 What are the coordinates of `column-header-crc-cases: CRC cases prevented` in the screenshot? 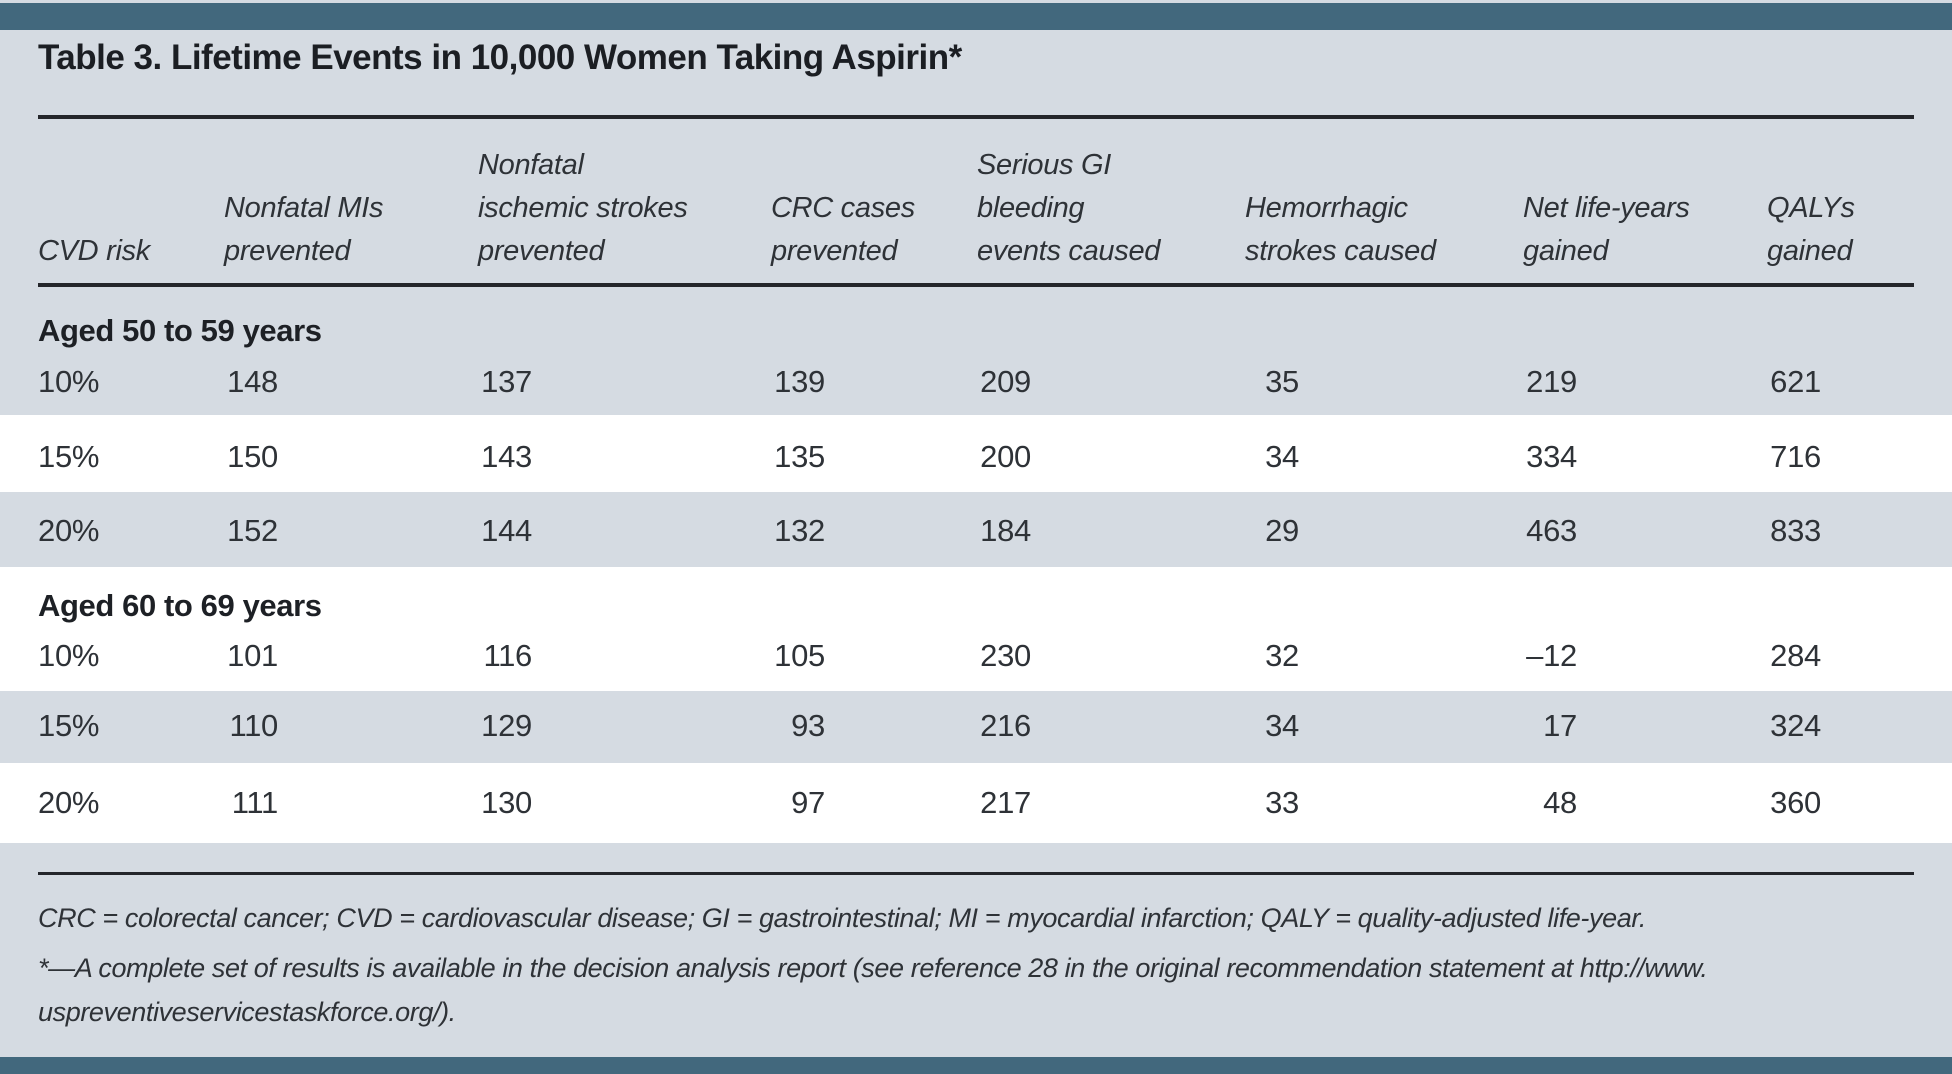 It's located at (843, 229).